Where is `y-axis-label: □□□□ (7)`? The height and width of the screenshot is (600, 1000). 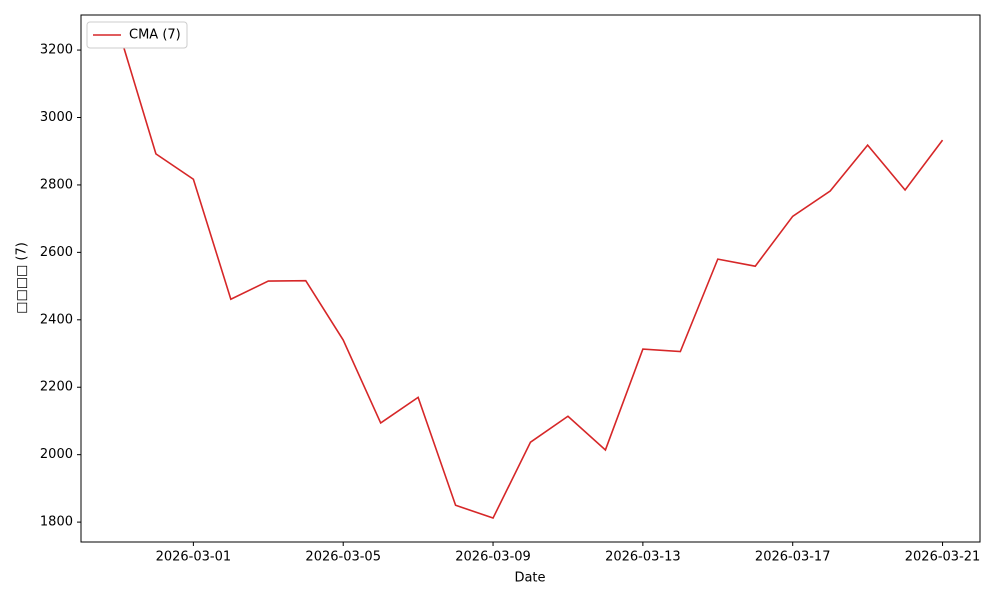 y-axis-label: □□□□ (7) is located at coordinates (22, 278).